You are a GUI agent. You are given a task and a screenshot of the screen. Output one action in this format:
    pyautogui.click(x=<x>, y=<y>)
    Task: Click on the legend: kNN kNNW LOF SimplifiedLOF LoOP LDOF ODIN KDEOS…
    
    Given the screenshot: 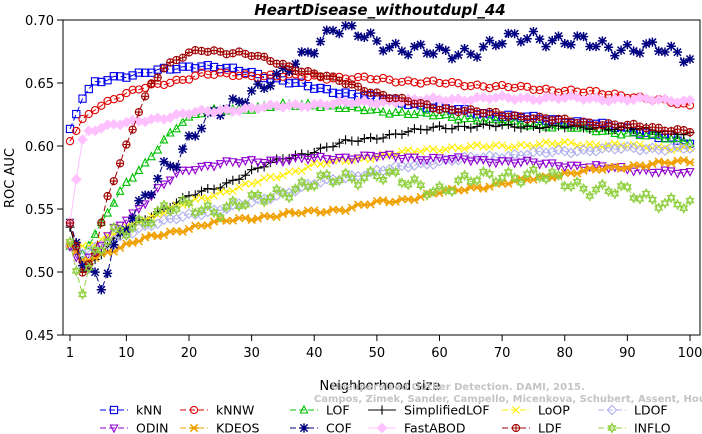 What is the action you would take?
    pyautogui.click(x=385, y=418)
    